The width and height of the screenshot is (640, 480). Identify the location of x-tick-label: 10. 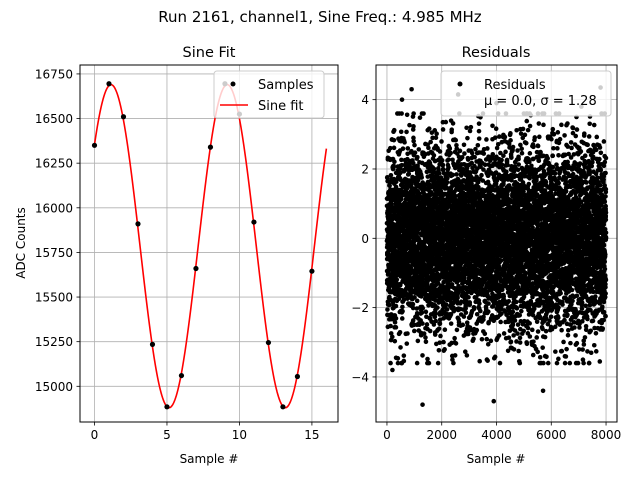
(239, 435).